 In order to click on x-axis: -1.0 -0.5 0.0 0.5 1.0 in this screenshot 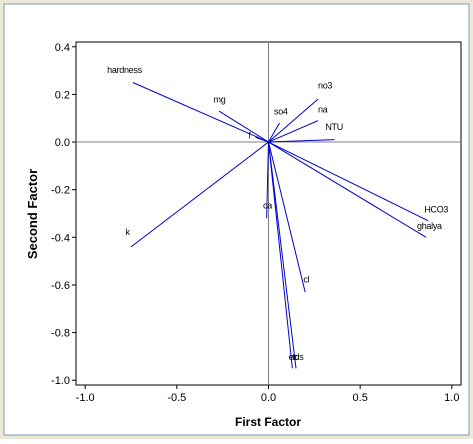, I will do `click(267, 394)`.